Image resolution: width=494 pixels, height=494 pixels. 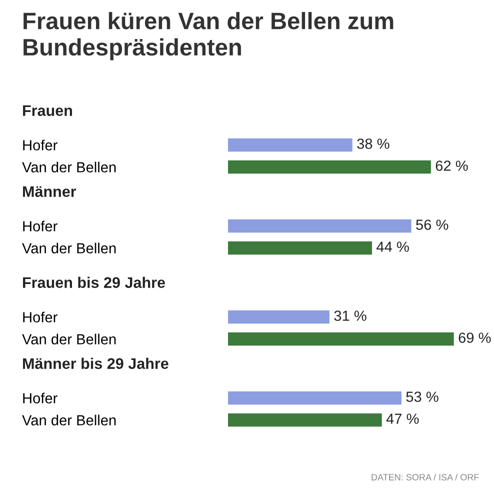 What do you see at coordinates (425, 477) in the screenshot?
I see `text: DATEN: SORA / ISA / ORF` at bounding box center [425, 477].